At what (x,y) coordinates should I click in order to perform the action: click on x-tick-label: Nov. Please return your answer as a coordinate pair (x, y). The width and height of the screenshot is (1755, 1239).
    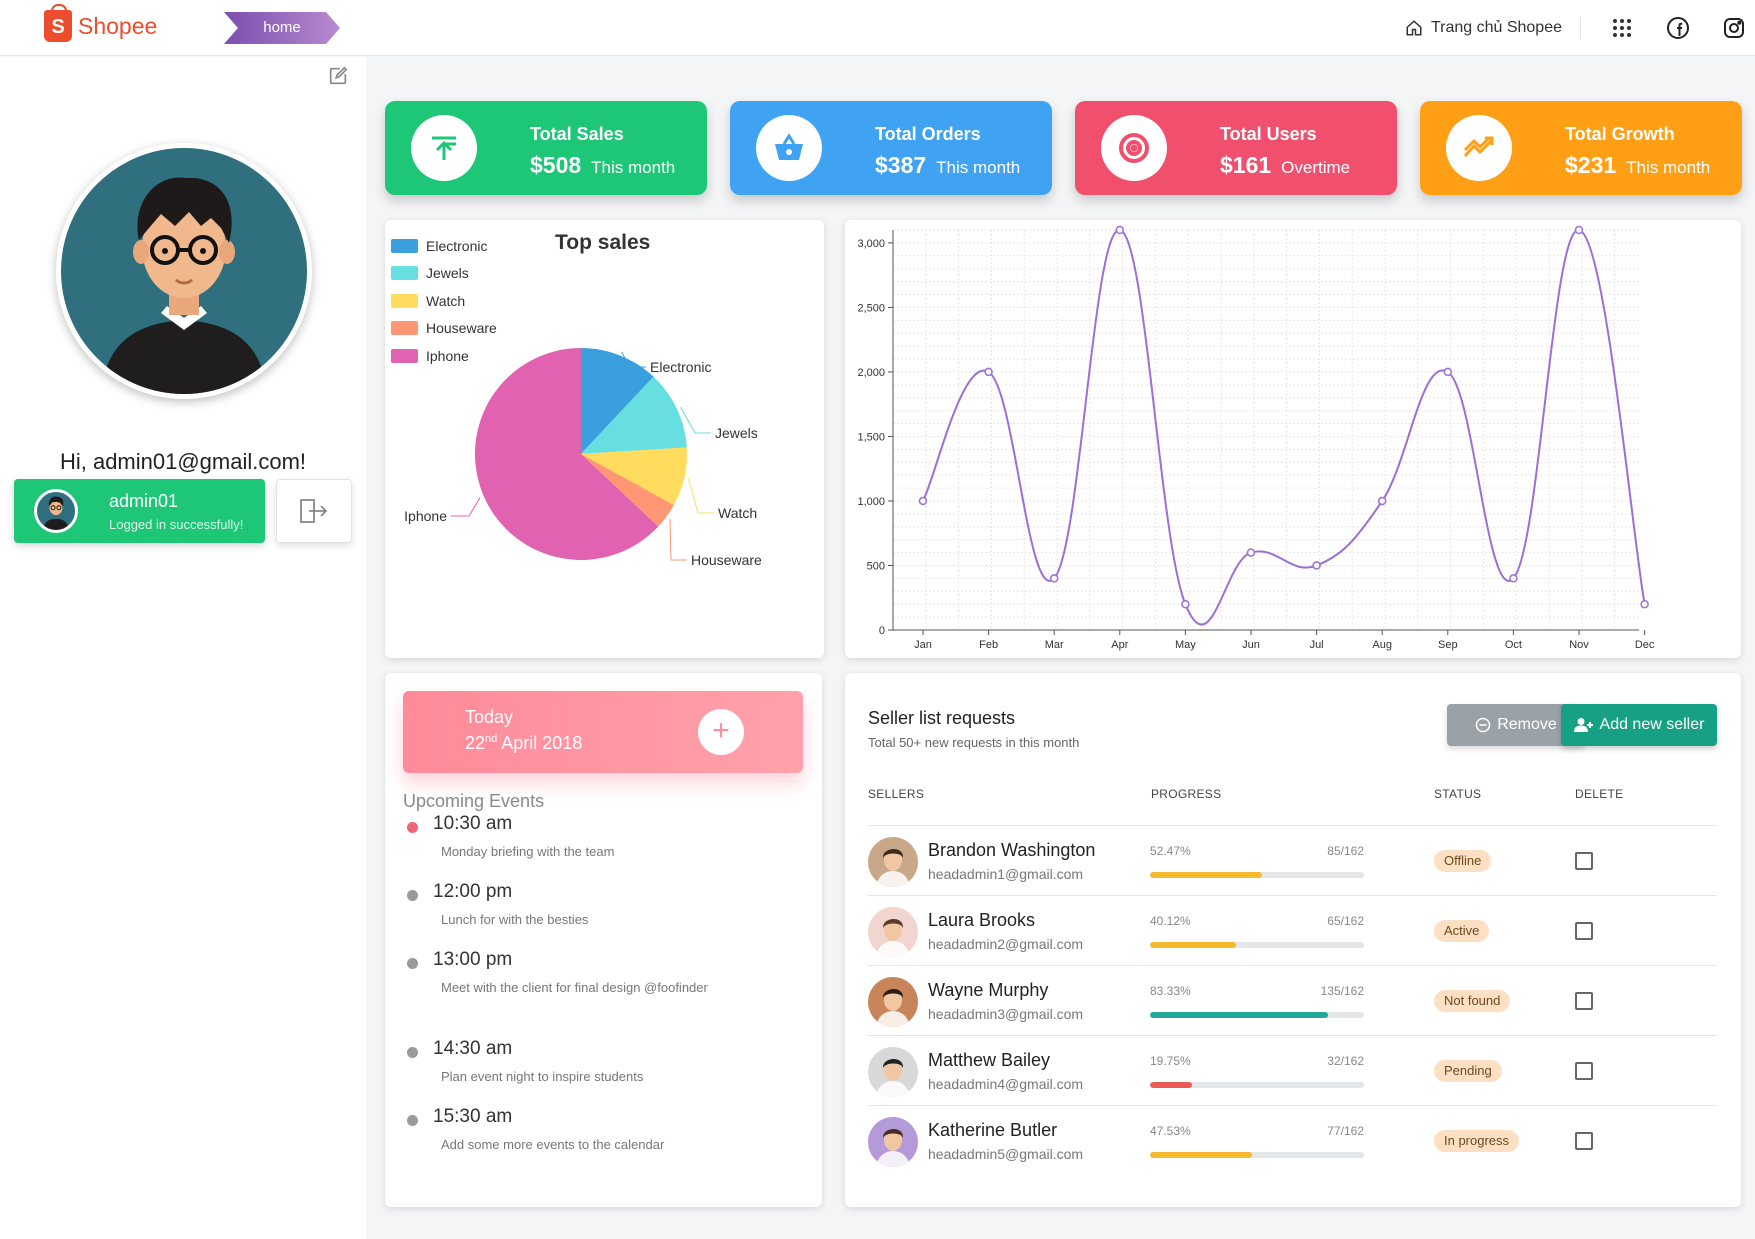
    Looking at the image, I should click on (1579, 645).